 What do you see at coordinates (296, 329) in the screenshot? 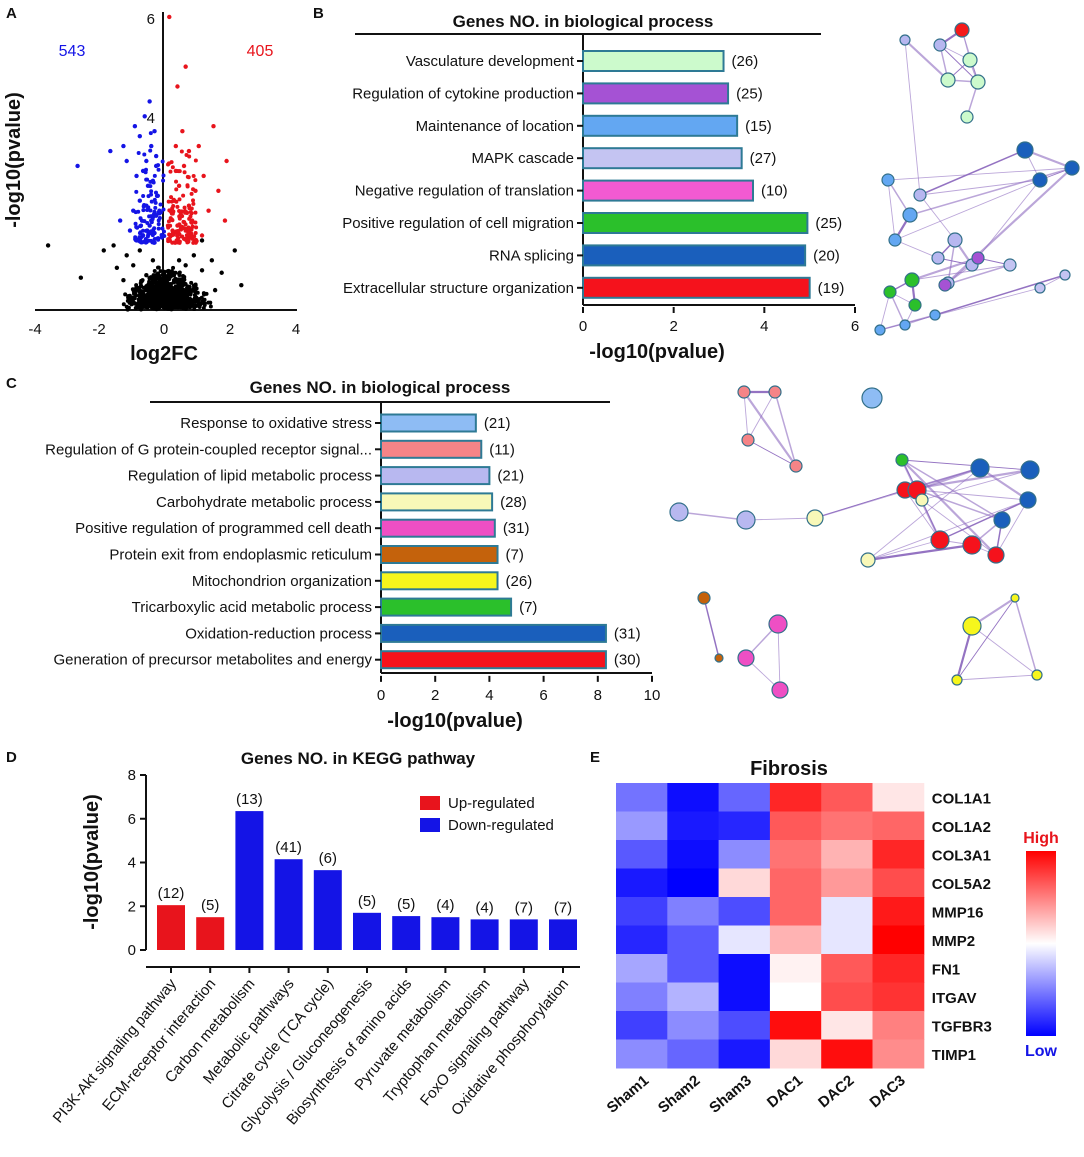
I see `volcano-xtick: 4` at bounding box center [296, 329].